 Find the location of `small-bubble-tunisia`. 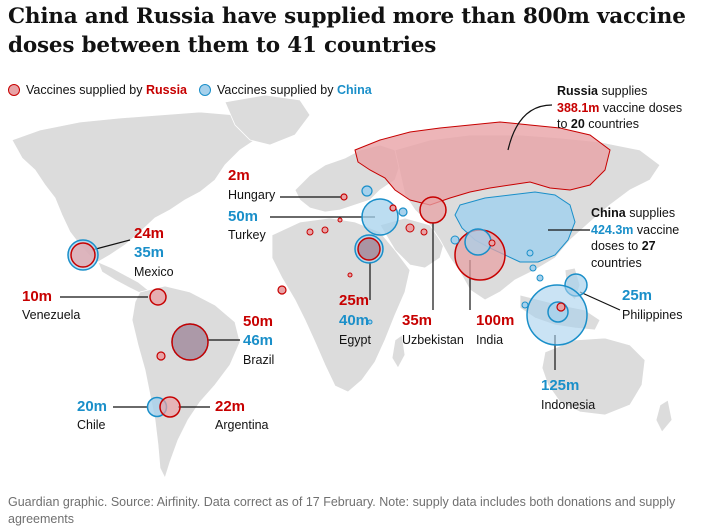

small-bubble-tunisia is located at coordinates (340, 220).